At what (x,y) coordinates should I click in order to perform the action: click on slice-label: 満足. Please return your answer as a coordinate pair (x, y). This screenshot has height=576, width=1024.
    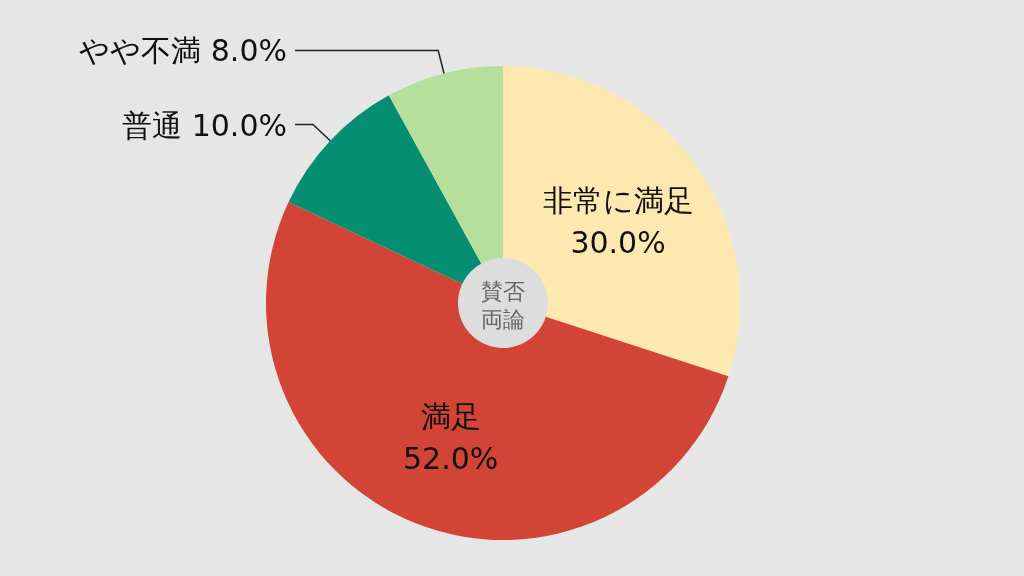
    Looking at the image, I should click on (450, 417).